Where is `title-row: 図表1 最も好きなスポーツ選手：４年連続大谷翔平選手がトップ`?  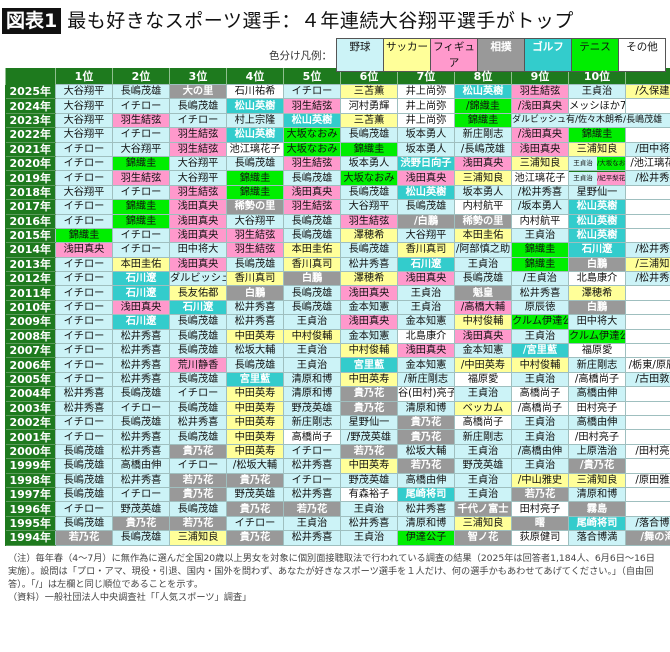 title-row: 図表1 最も好きなスポーツ選手：４年連続大谷翔平選手がトップ is located at coordinates (335, 18).